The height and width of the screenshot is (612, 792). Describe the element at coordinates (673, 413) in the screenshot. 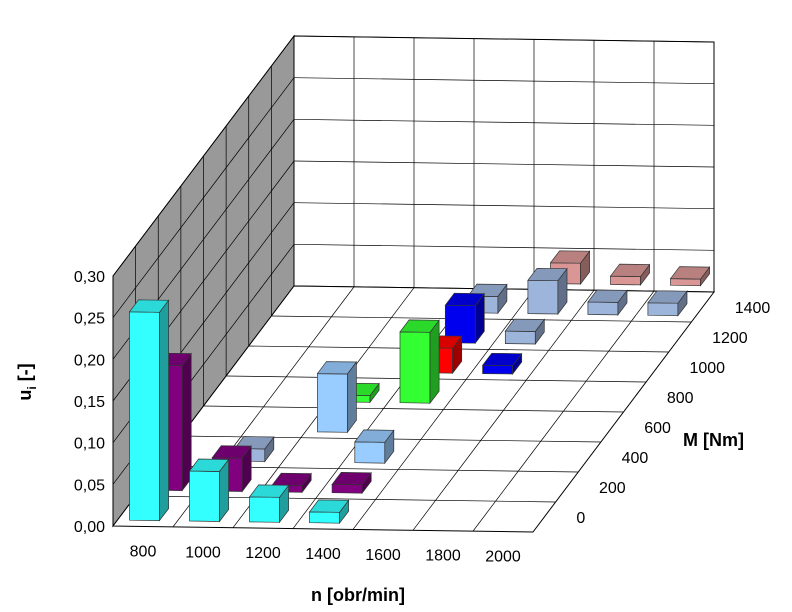

I see `z-tick-labels: 0 200 400 600 800 1000 1200 1400` at that location.